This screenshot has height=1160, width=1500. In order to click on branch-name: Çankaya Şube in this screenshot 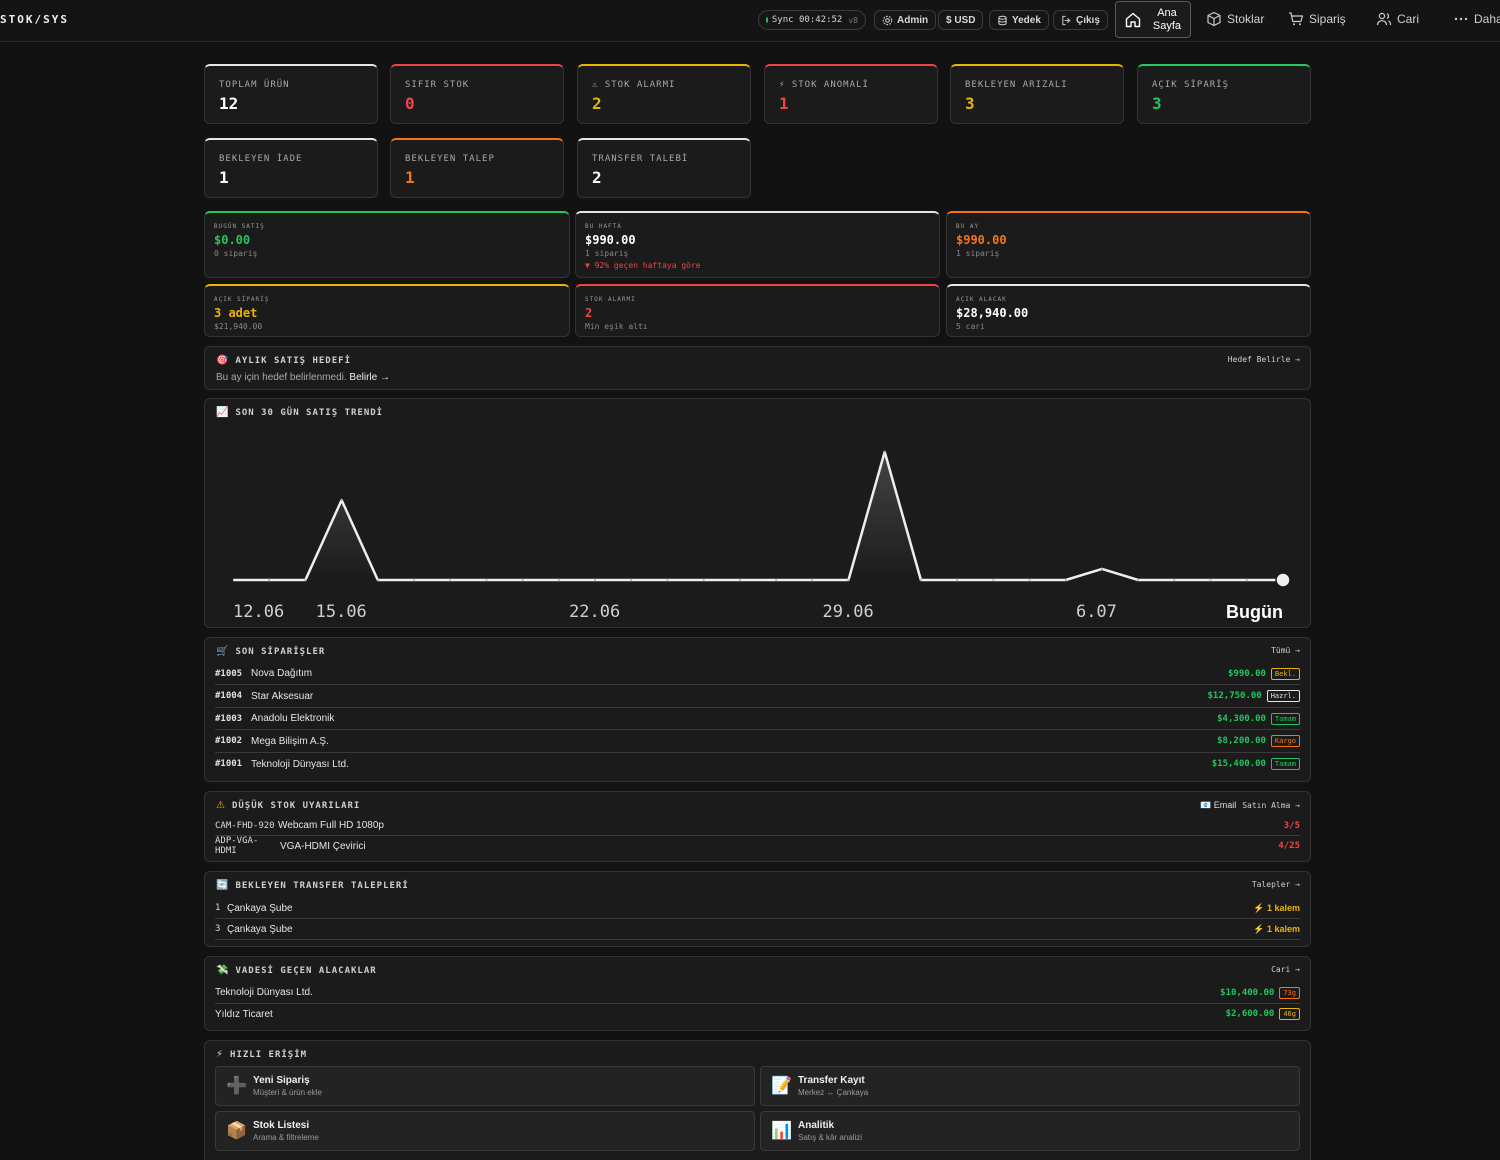, I will do `click(260, 908)`.